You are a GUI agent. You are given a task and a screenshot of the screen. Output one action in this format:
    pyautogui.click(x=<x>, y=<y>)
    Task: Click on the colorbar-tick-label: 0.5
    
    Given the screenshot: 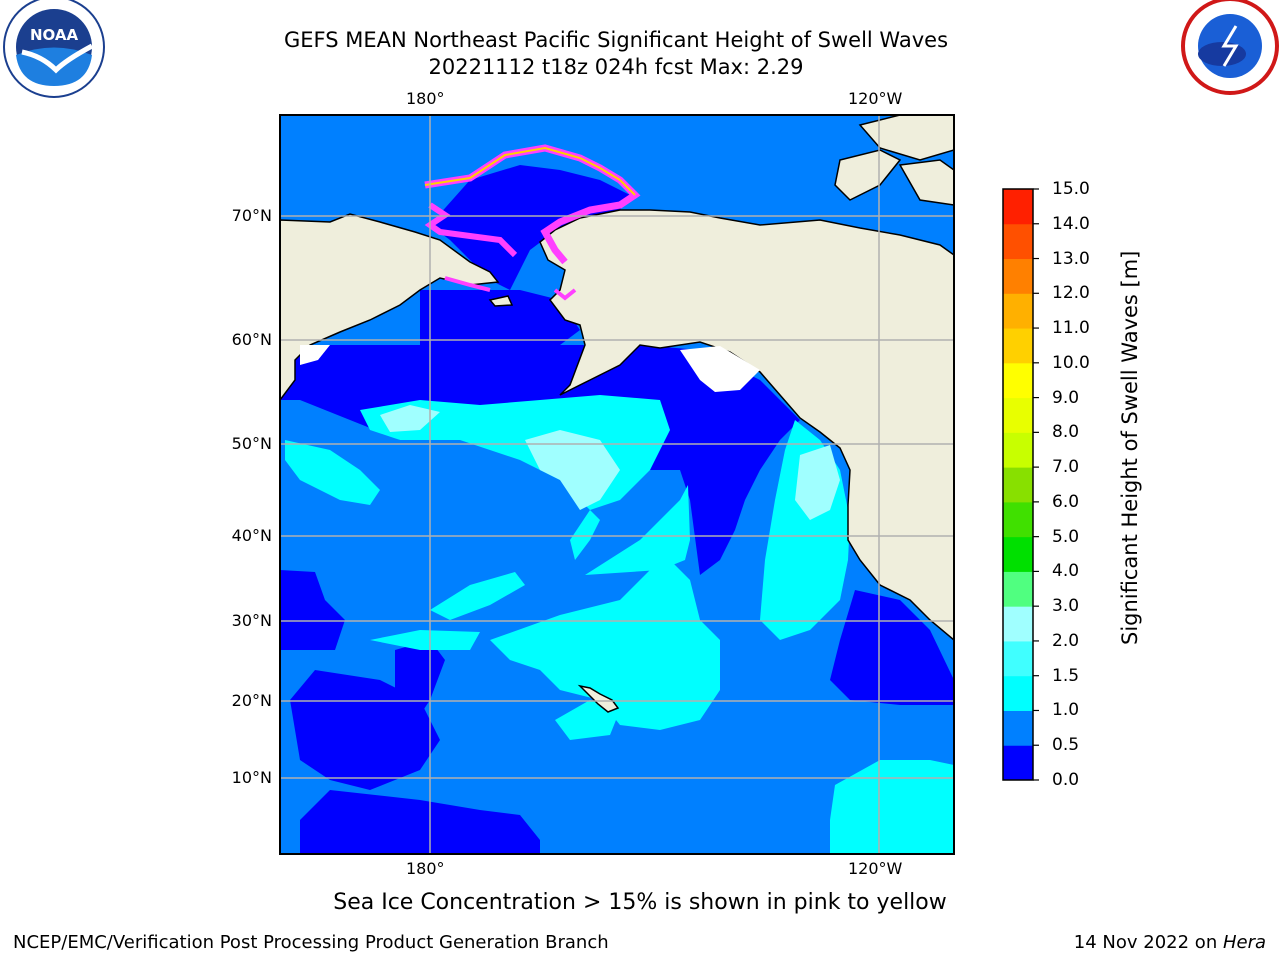 What is the action you would take?
    pyautogui.click(x=1066, y=745)
    